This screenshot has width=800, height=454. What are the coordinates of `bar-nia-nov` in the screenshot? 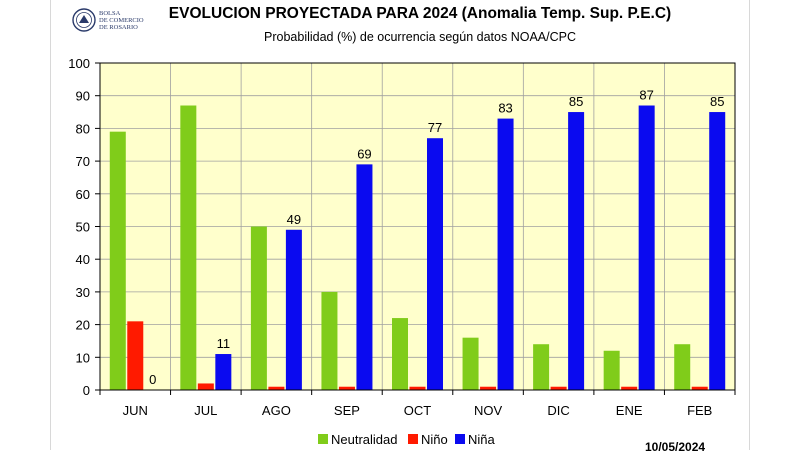 It's located at (505, 254).